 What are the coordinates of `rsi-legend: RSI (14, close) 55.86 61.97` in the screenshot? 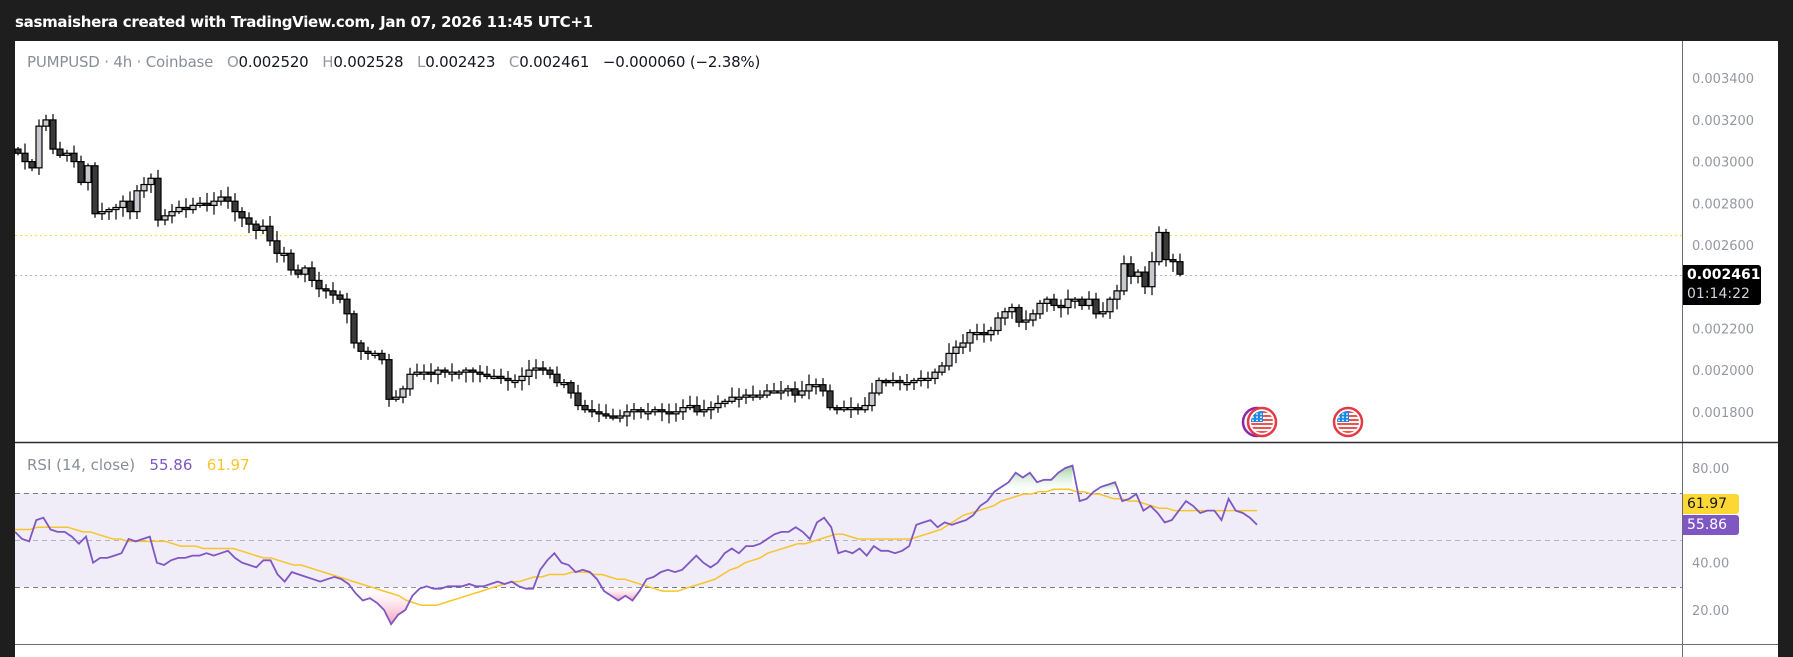 It's located at (138, 465).